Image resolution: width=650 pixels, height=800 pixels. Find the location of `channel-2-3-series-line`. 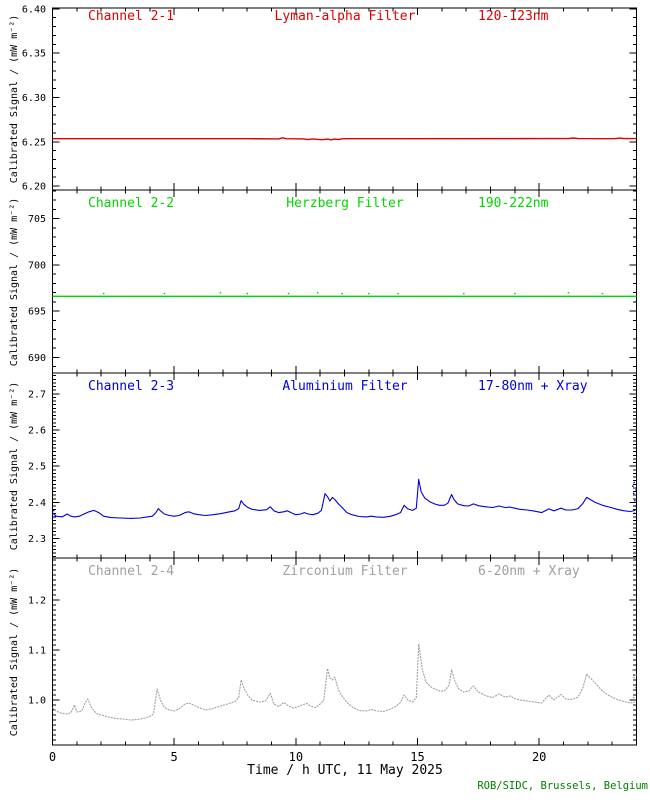

channel-2-3-series-line is located at coordinates (344, 498).